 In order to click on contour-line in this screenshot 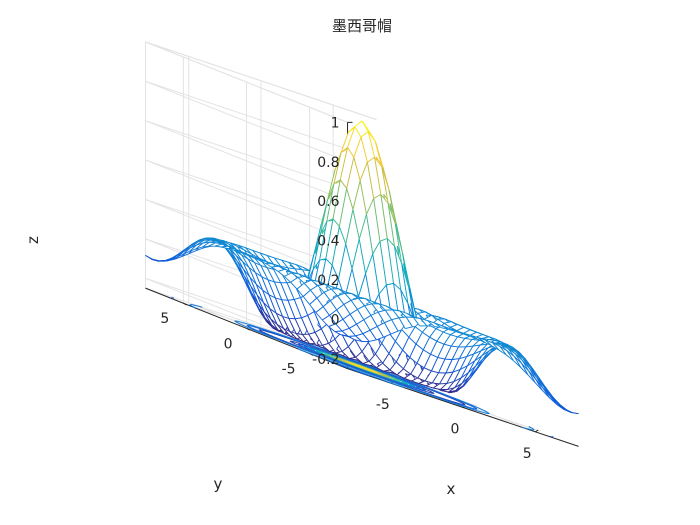, I will do `click(362, 367)`.